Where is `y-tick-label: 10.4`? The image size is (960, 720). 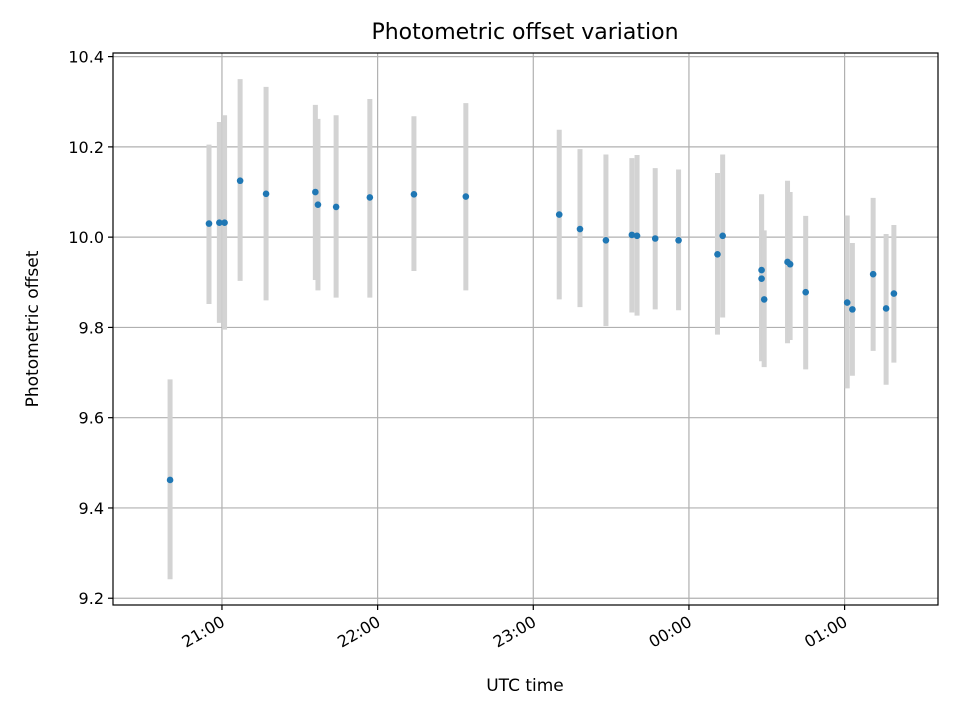 y-tick-label: 10.4 is located at coordinates (86, 57).